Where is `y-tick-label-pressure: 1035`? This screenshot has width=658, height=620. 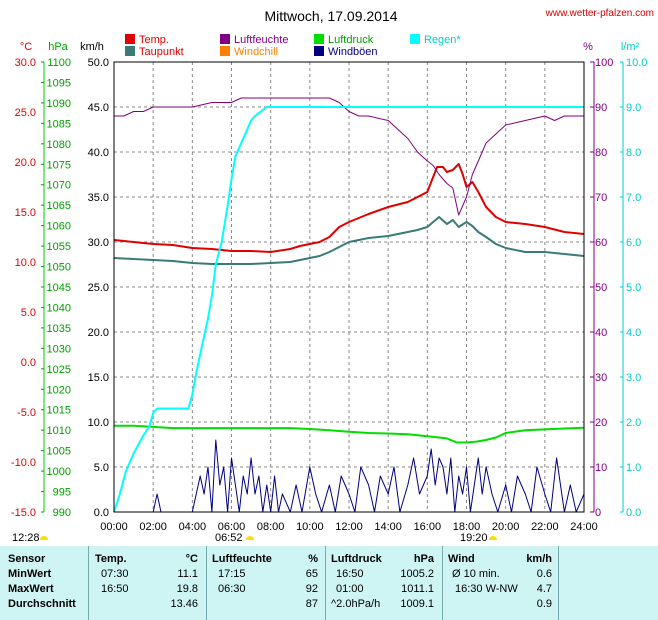
y-tick-label-pressure: 1035 is located at coordinates (59, 329).